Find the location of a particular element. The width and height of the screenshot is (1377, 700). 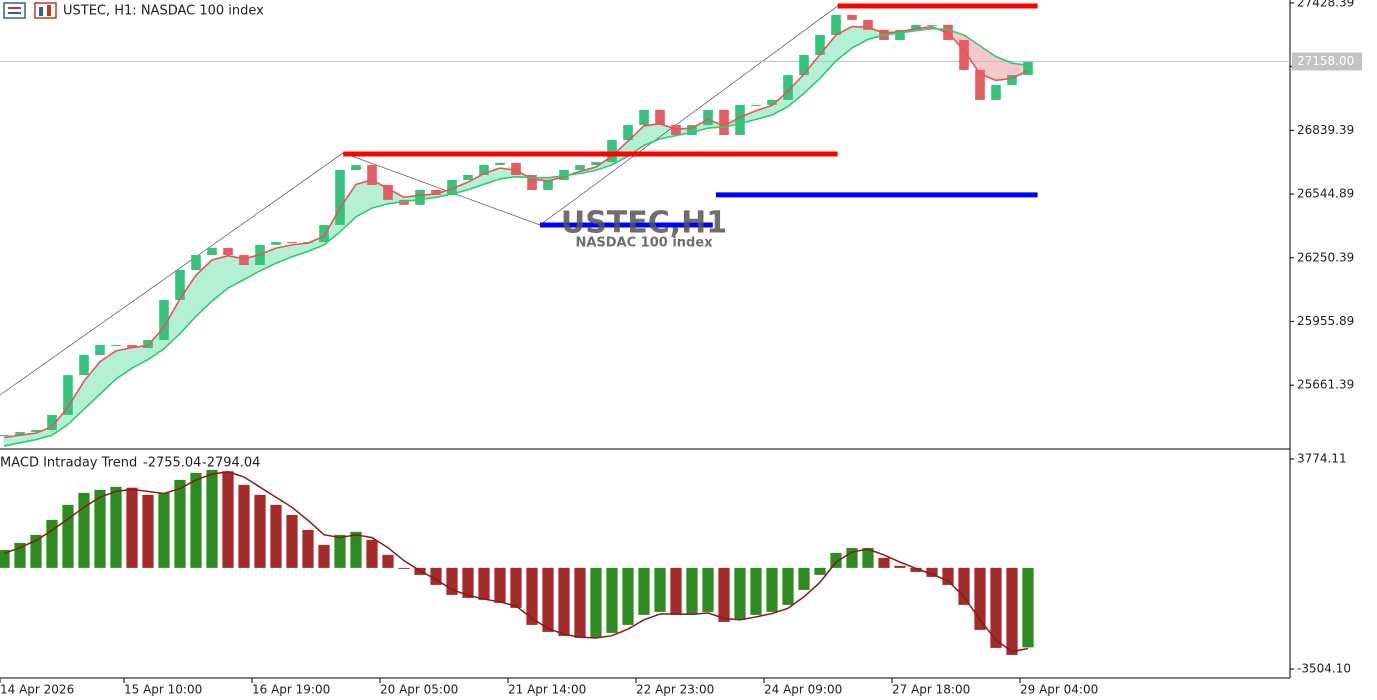

icon-list is located at coordinates (14, 10).